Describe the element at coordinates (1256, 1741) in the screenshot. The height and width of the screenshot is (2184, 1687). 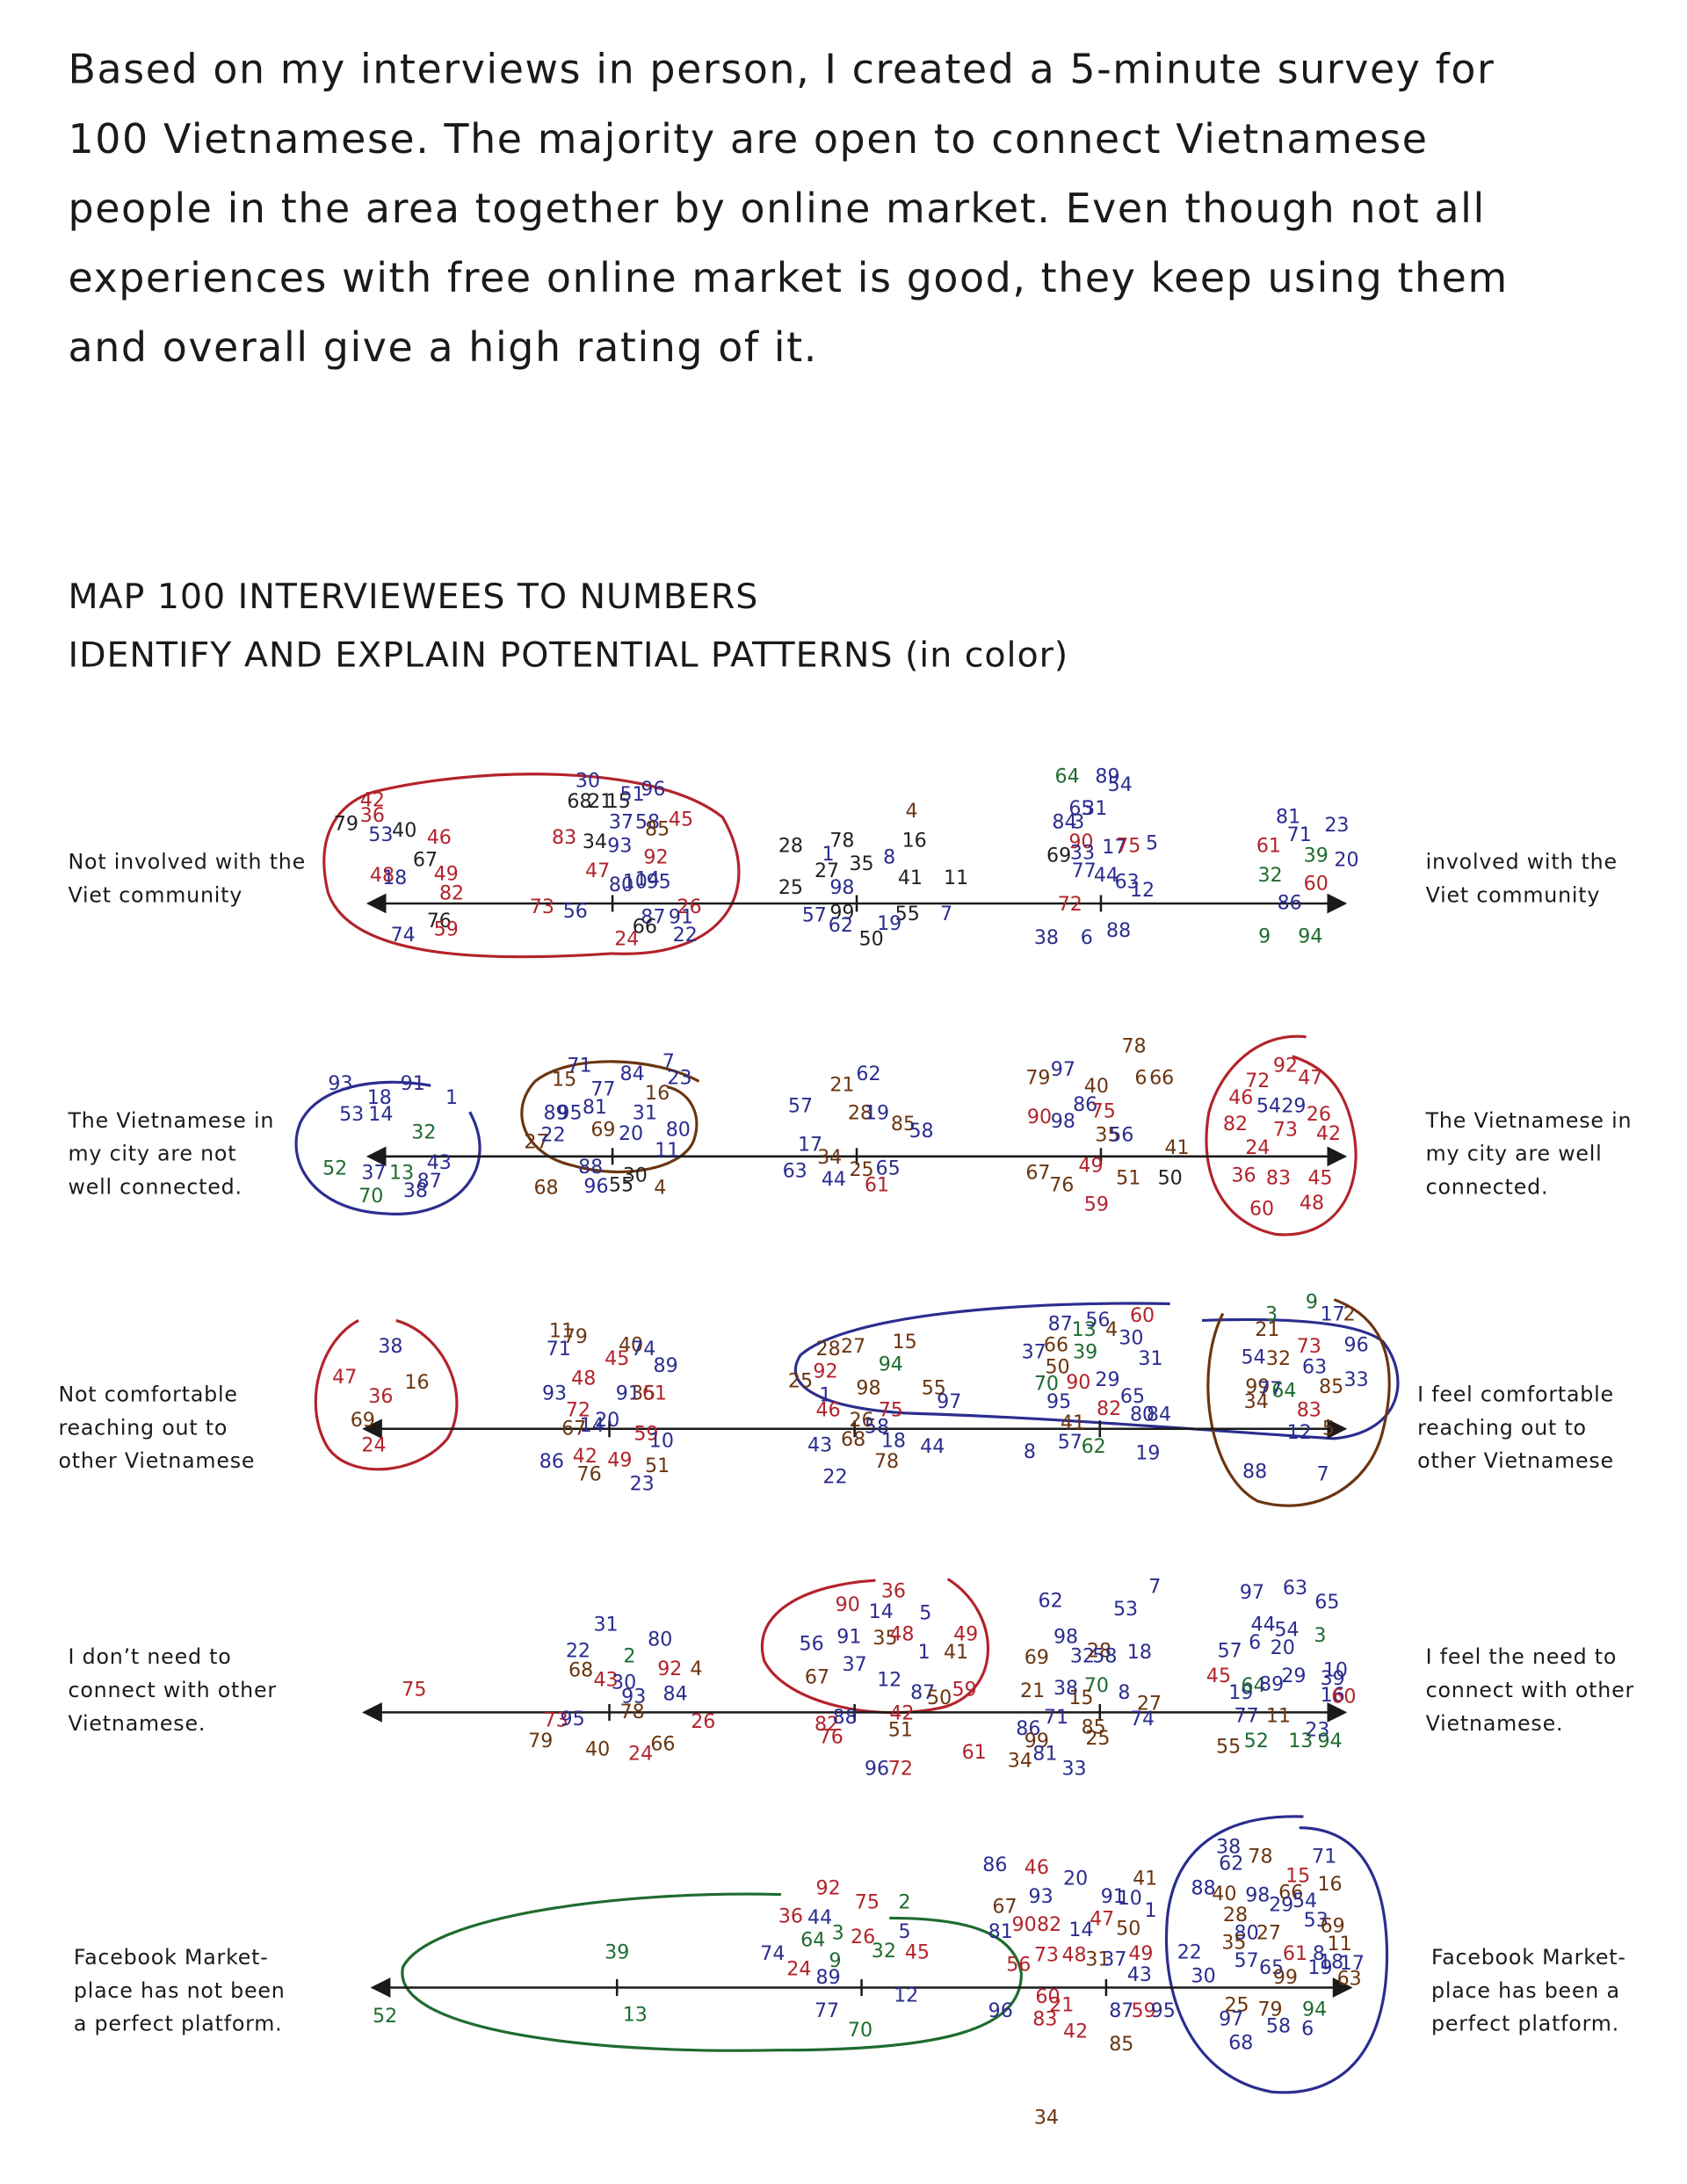
I see `interviewee-number: 52` at that location.